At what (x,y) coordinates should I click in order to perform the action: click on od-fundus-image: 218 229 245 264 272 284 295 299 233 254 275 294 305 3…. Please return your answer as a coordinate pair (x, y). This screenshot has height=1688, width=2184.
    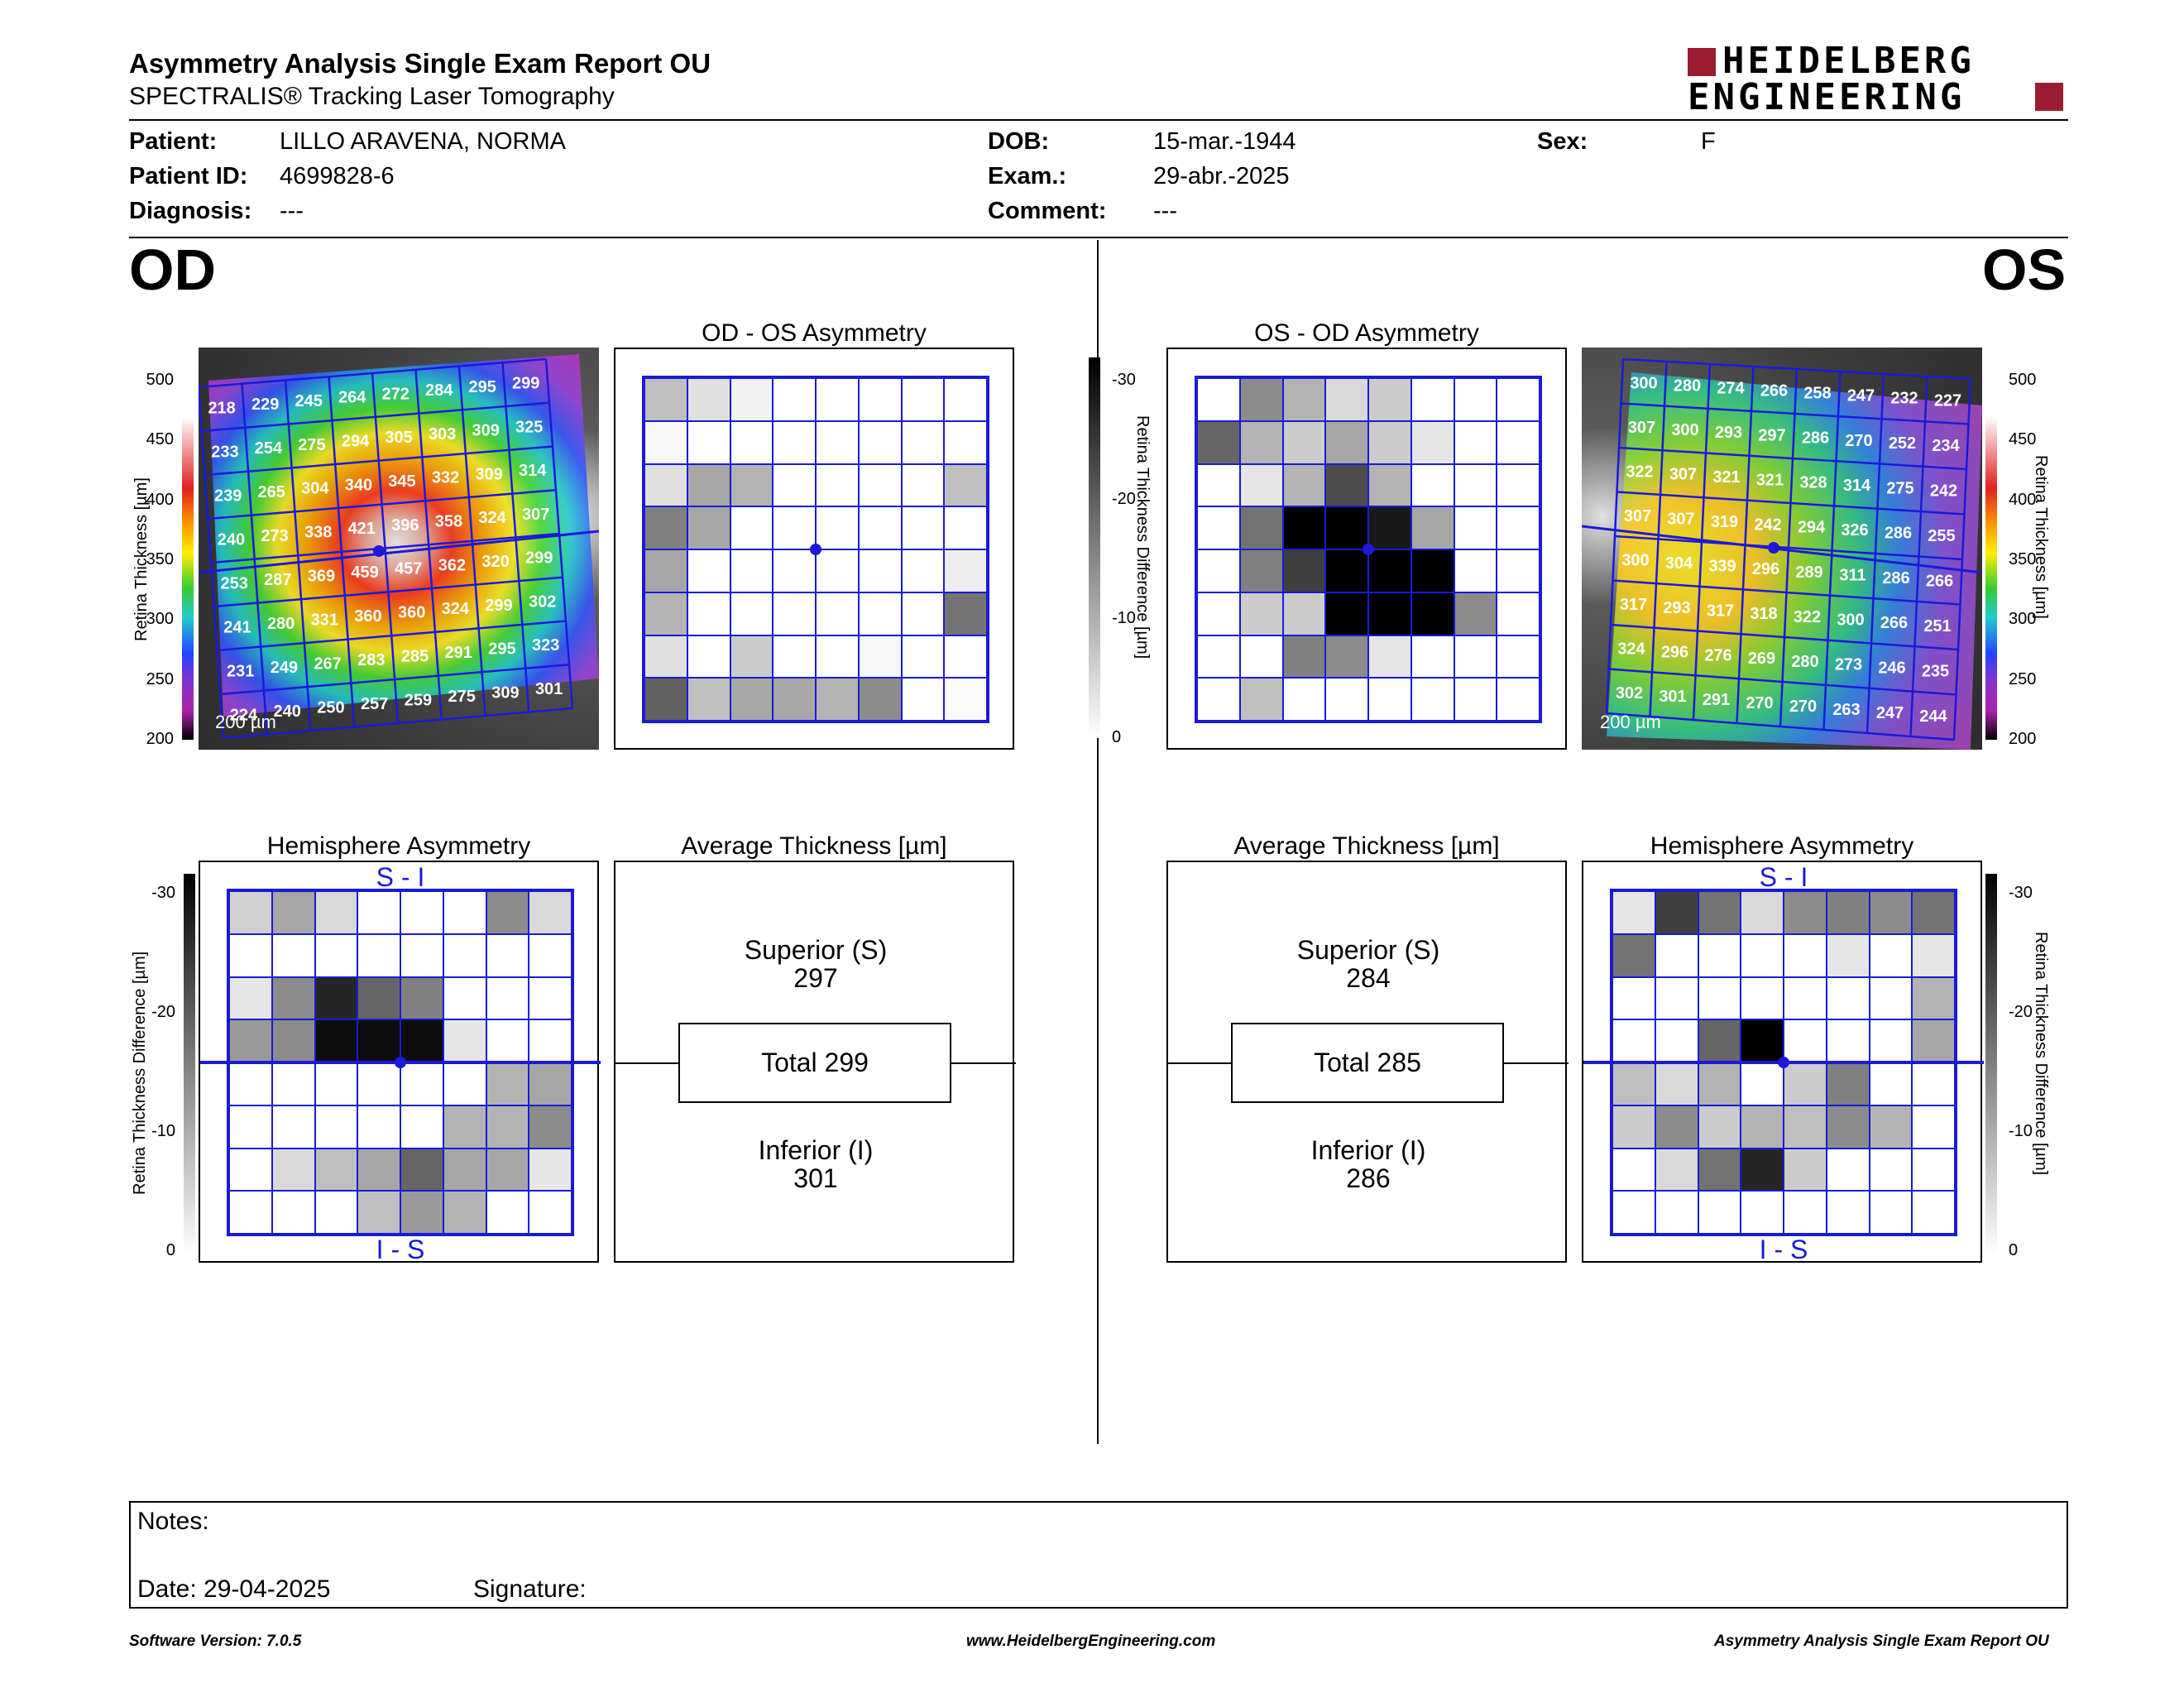
    Looking at the image, I should click on (399, 549).